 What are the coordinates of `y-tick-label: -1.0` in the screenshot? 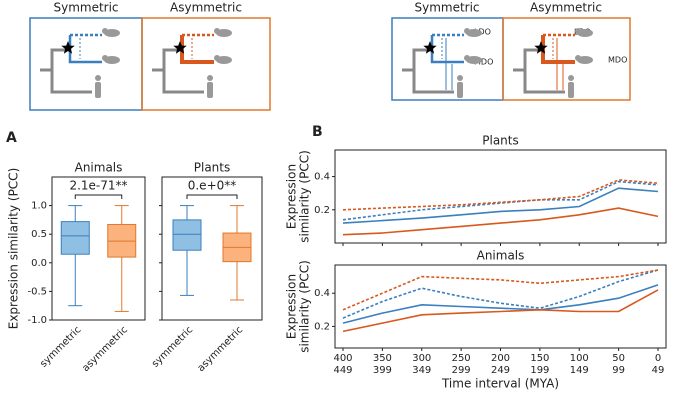 It's located at (37, 320).